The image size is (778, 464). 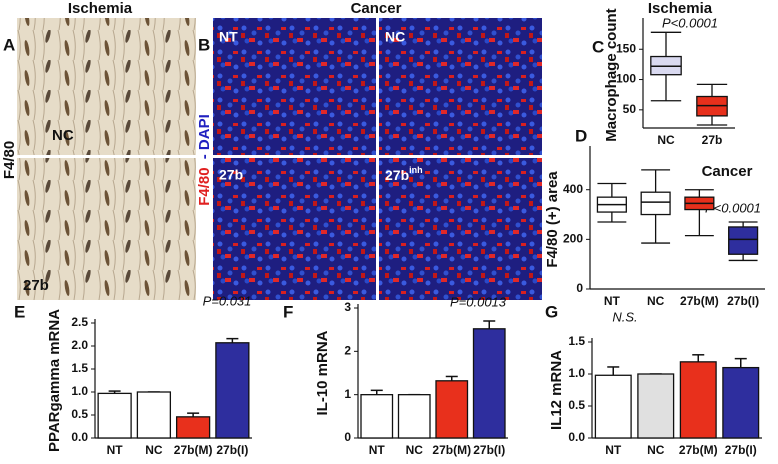 I want to click on y-axis-label: PPARgamma mRNA, so click(x=54, y=380).